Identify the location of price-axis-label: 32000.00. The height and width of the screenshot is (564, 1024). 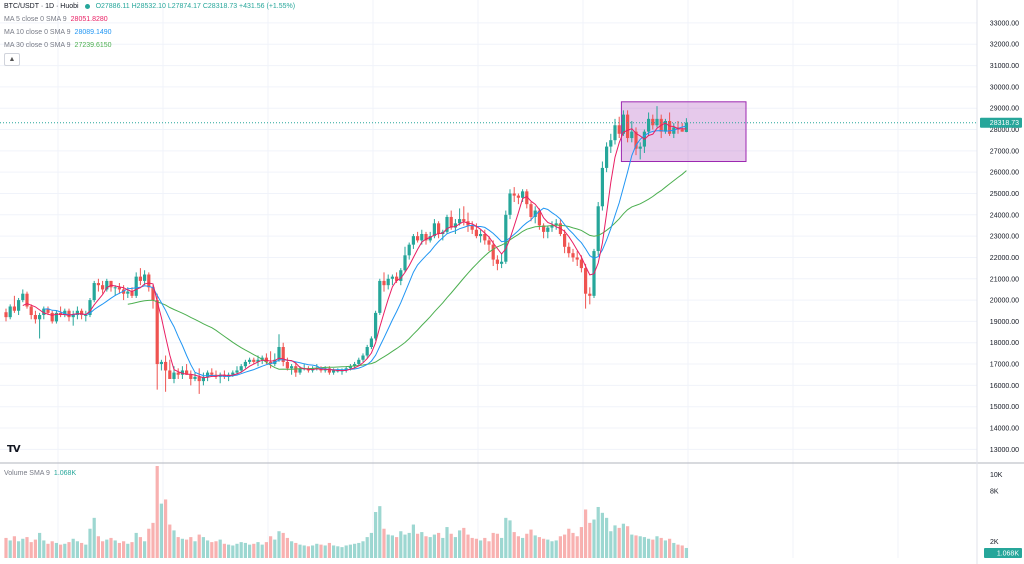
(1004, 45).